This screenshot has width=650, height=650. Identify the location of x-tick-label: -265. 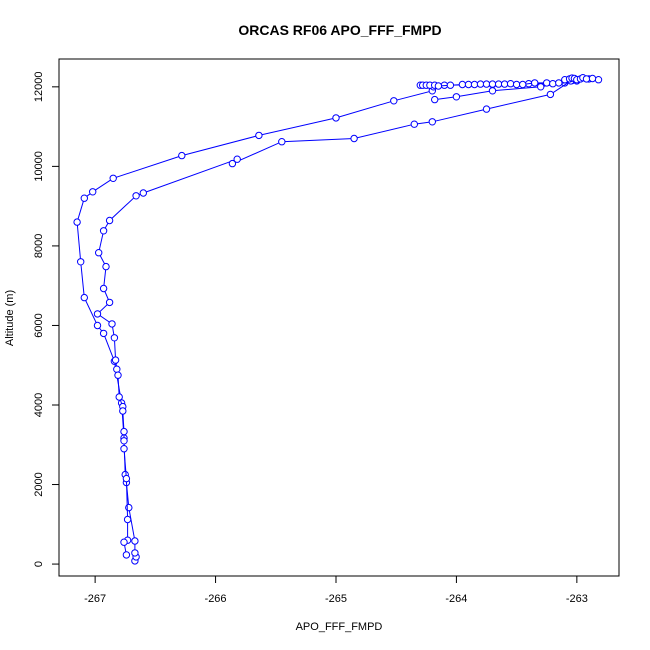
(336, 599).